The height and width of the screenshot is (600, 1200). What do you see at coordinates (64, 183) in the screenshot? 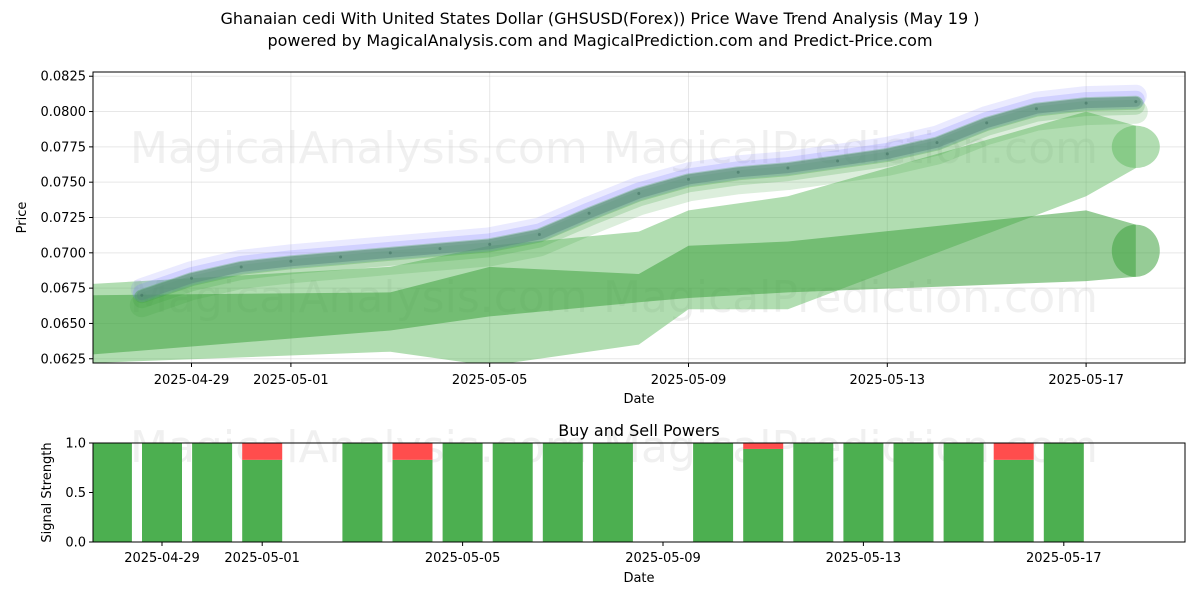
I see `y-tick-label: 0.0750` at bounding box center [64, 183].